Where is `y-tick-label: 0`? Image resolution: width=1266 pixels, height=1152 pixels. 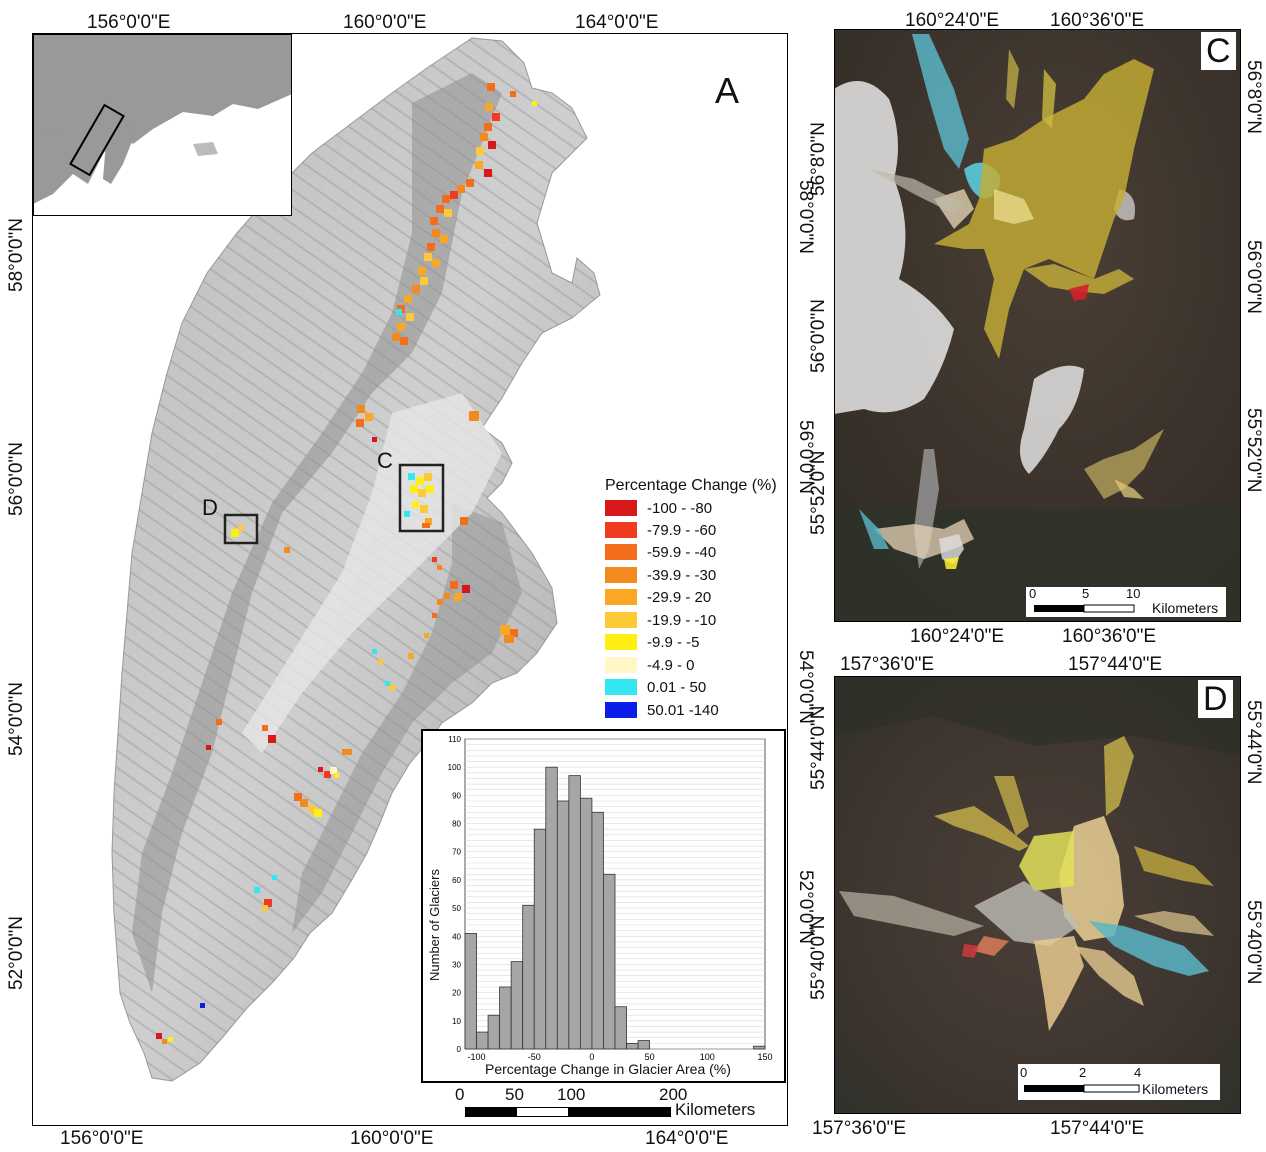
y-tick-label: 0 is located at coordinates (459, 1049).